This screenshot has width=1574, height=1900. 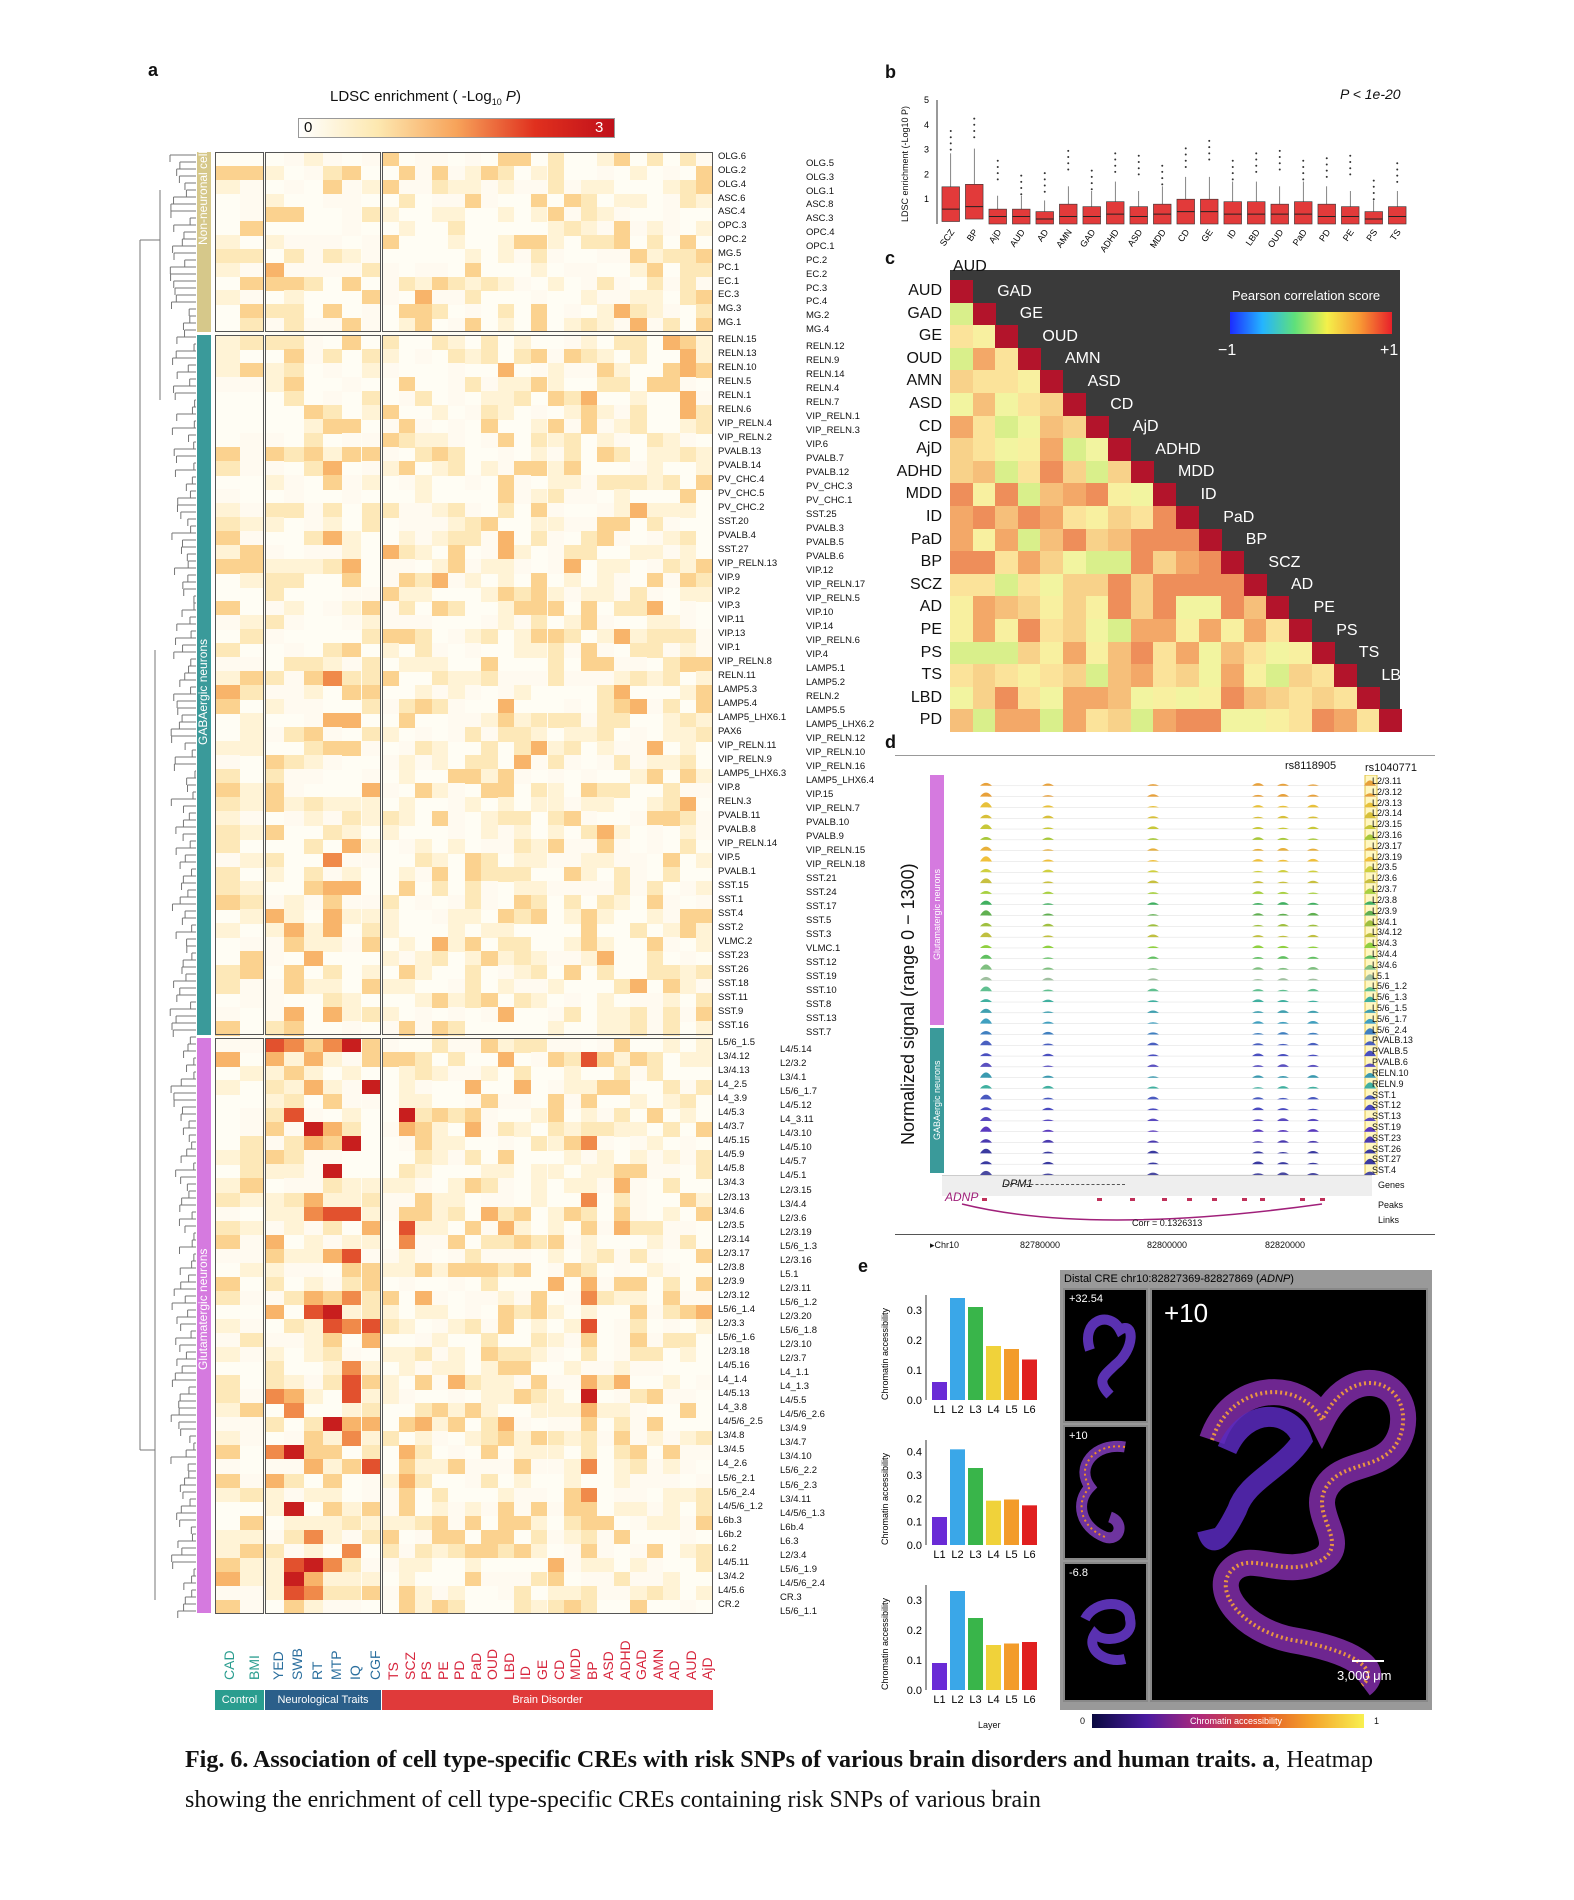 What do you see at coordinates (1387, 824) in the screenshot?
I see `track-label: L2/3.15` at bounding box center [1387, 824].